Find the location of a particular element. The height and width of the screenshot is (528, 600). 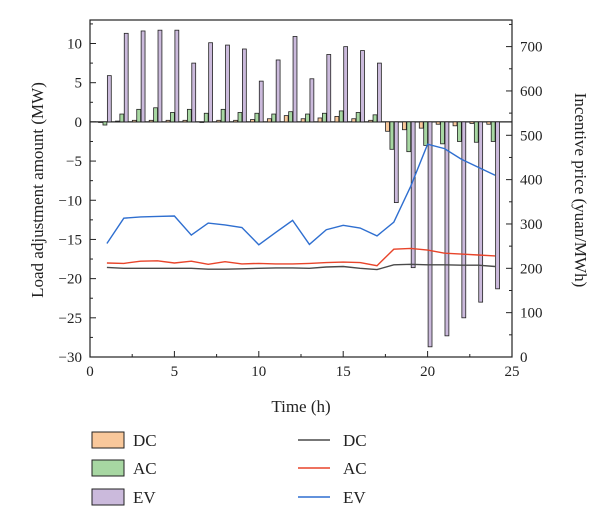

legend-label-line-dc: DC is located at coordinates (355, 440).